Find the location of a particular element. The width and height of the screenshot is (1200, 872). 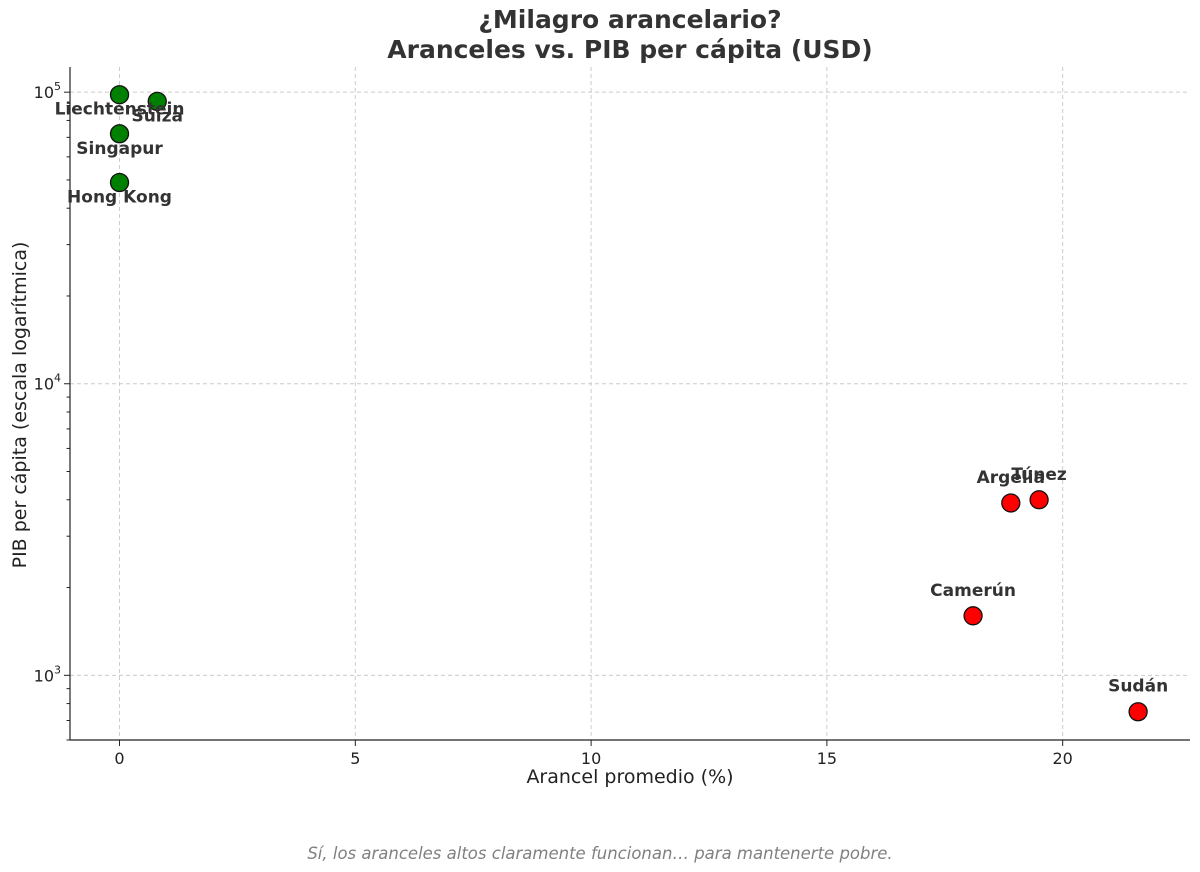

point-argelia is located at coordinates (1011, 503).